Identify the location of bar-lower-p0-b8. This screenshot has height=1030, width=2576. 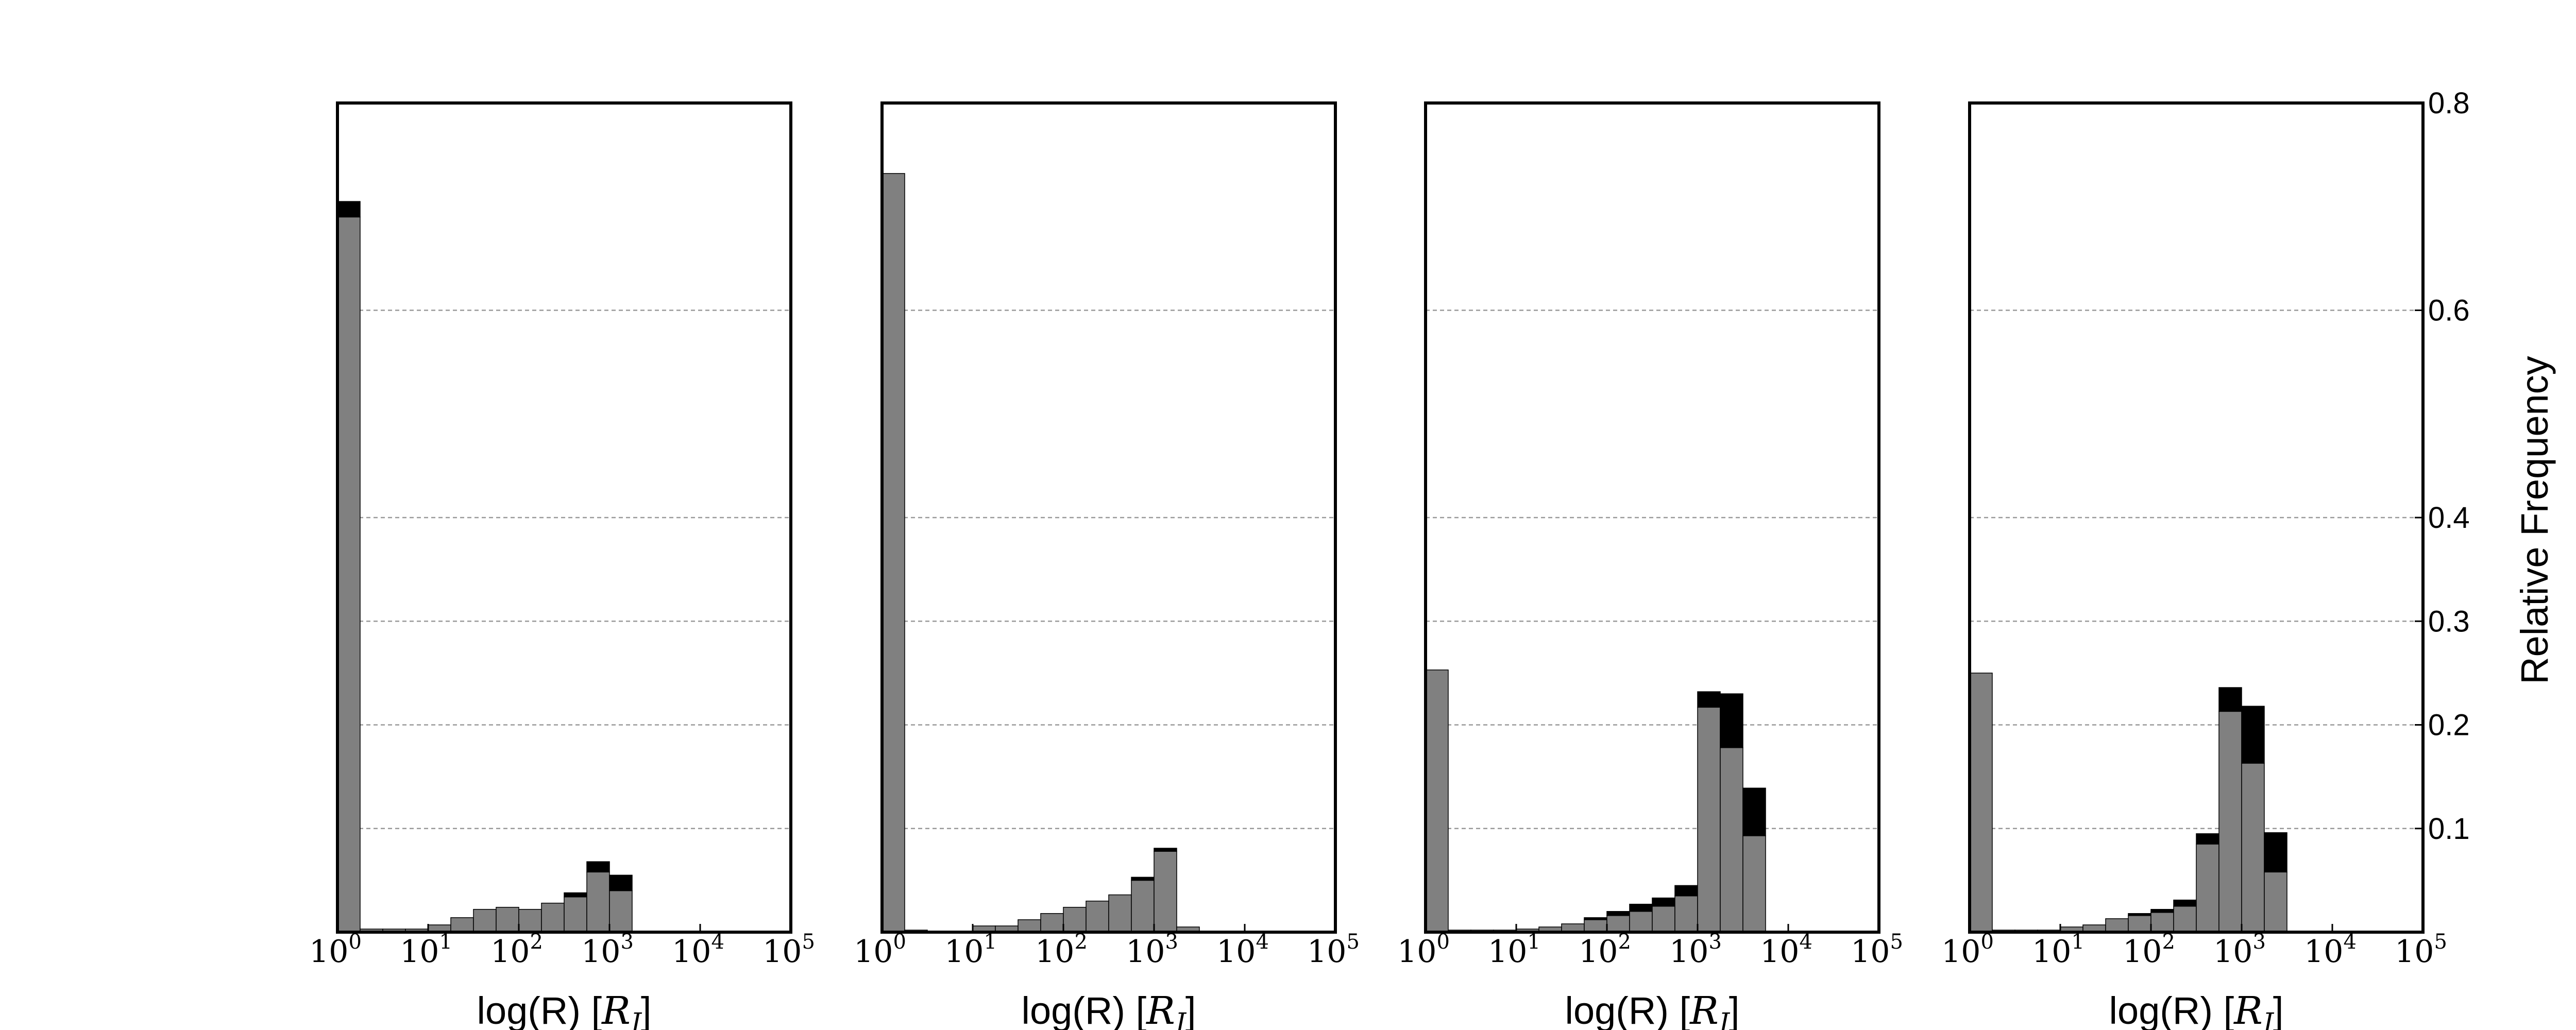
(530, 920).